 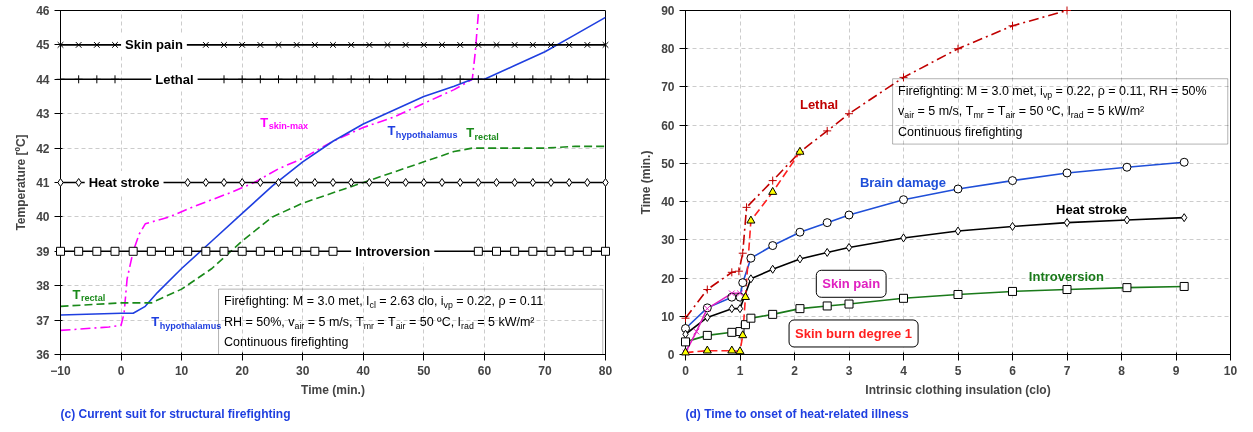 I want to click on x-tick-label: 8, so click(x=1122, y=370).